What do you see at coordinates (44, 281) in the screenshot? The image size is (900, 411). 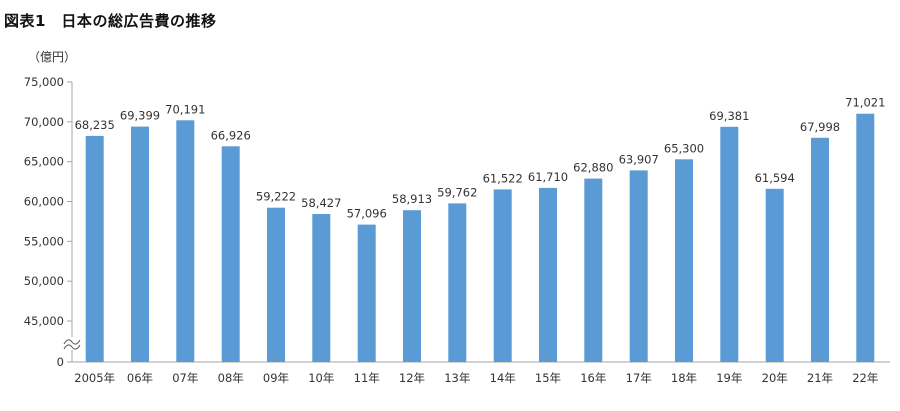 I see `y-tick-label: 50,000` at bounding box center [44, 281].